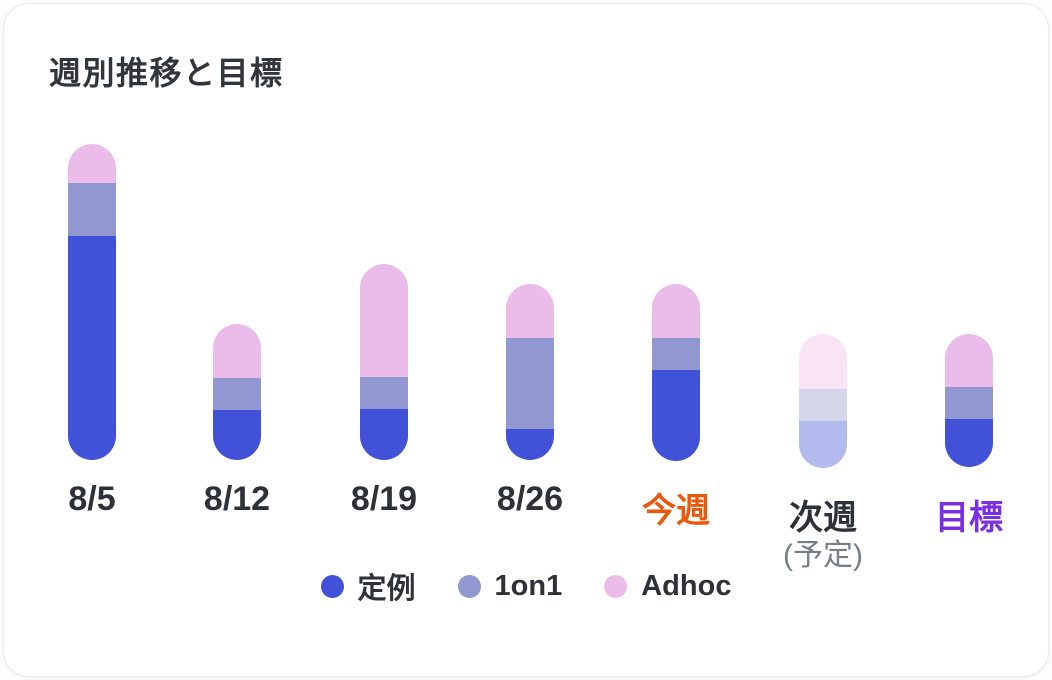 The width and height of the screenshot is (1052, 680). What do you see at coordinates (676, 311) in the screenshot?
I see `bar-this-week-segment-adhoc` at bounding box center [676, 311].